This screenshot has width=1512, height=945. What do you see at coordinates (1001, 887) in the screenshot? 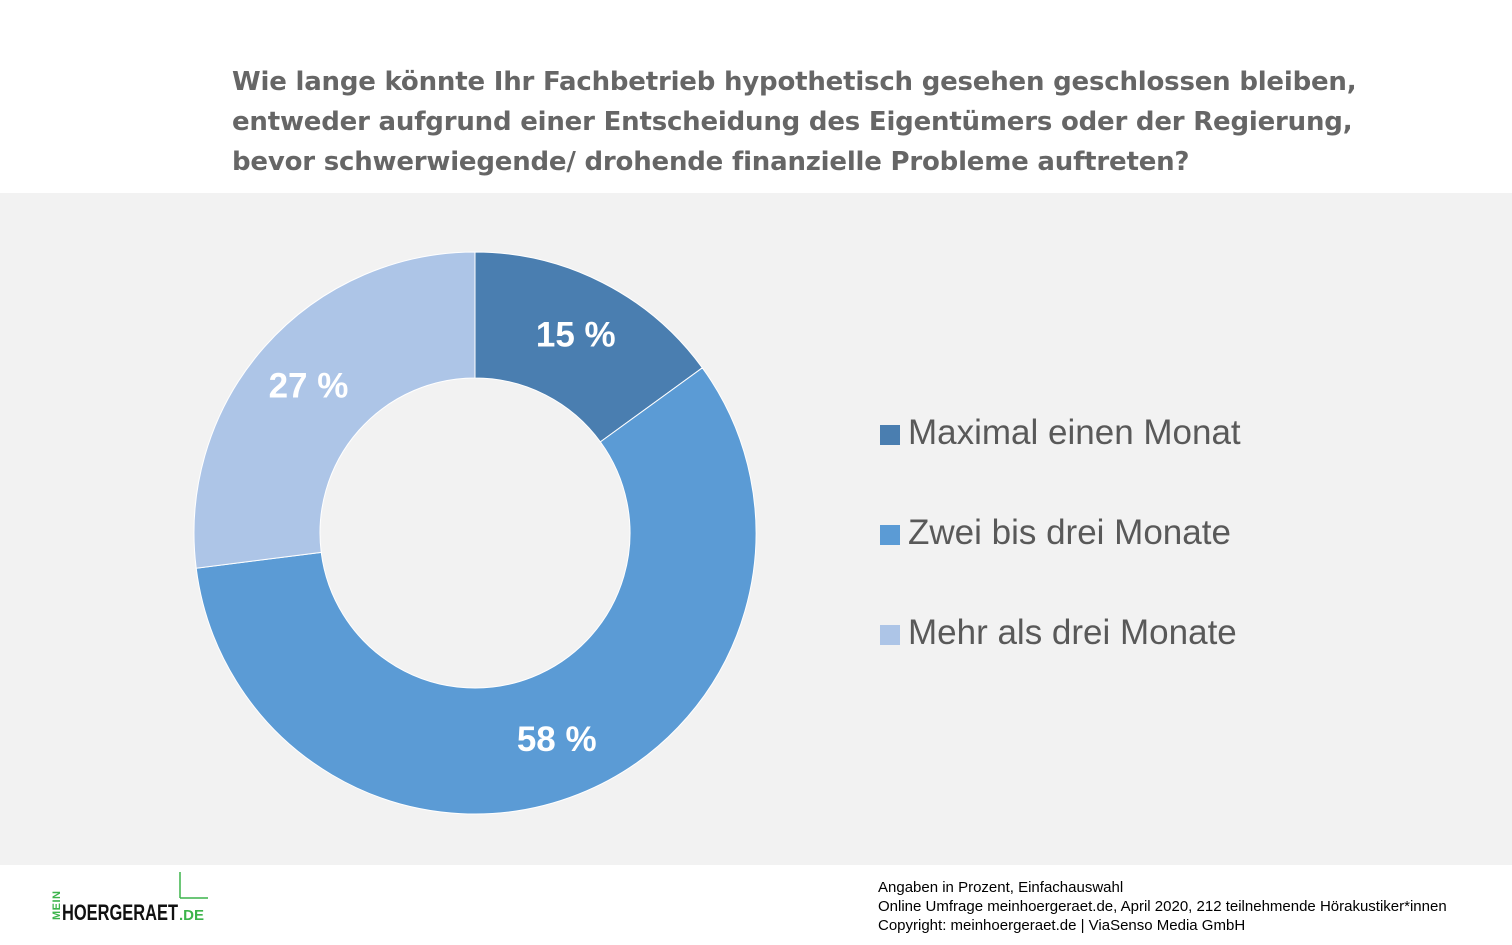
I see `footer-line-1: Angaben in Prozent, Einfachauswahl` at bounding box center [1001, 887].